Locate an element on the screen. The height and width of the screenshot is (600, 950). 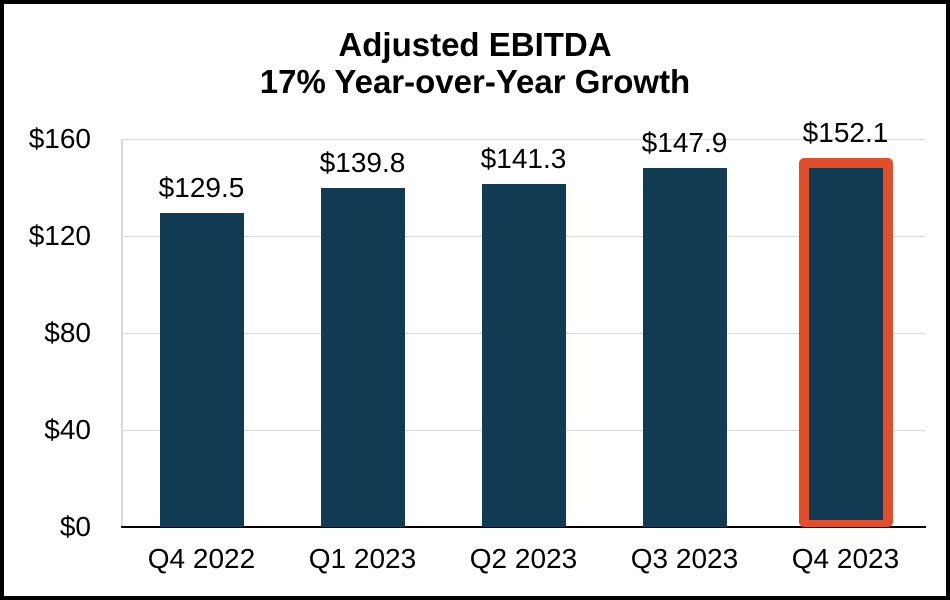
bar-value-label-q2-2023: $141.3 is located at coordinates (523, 159).